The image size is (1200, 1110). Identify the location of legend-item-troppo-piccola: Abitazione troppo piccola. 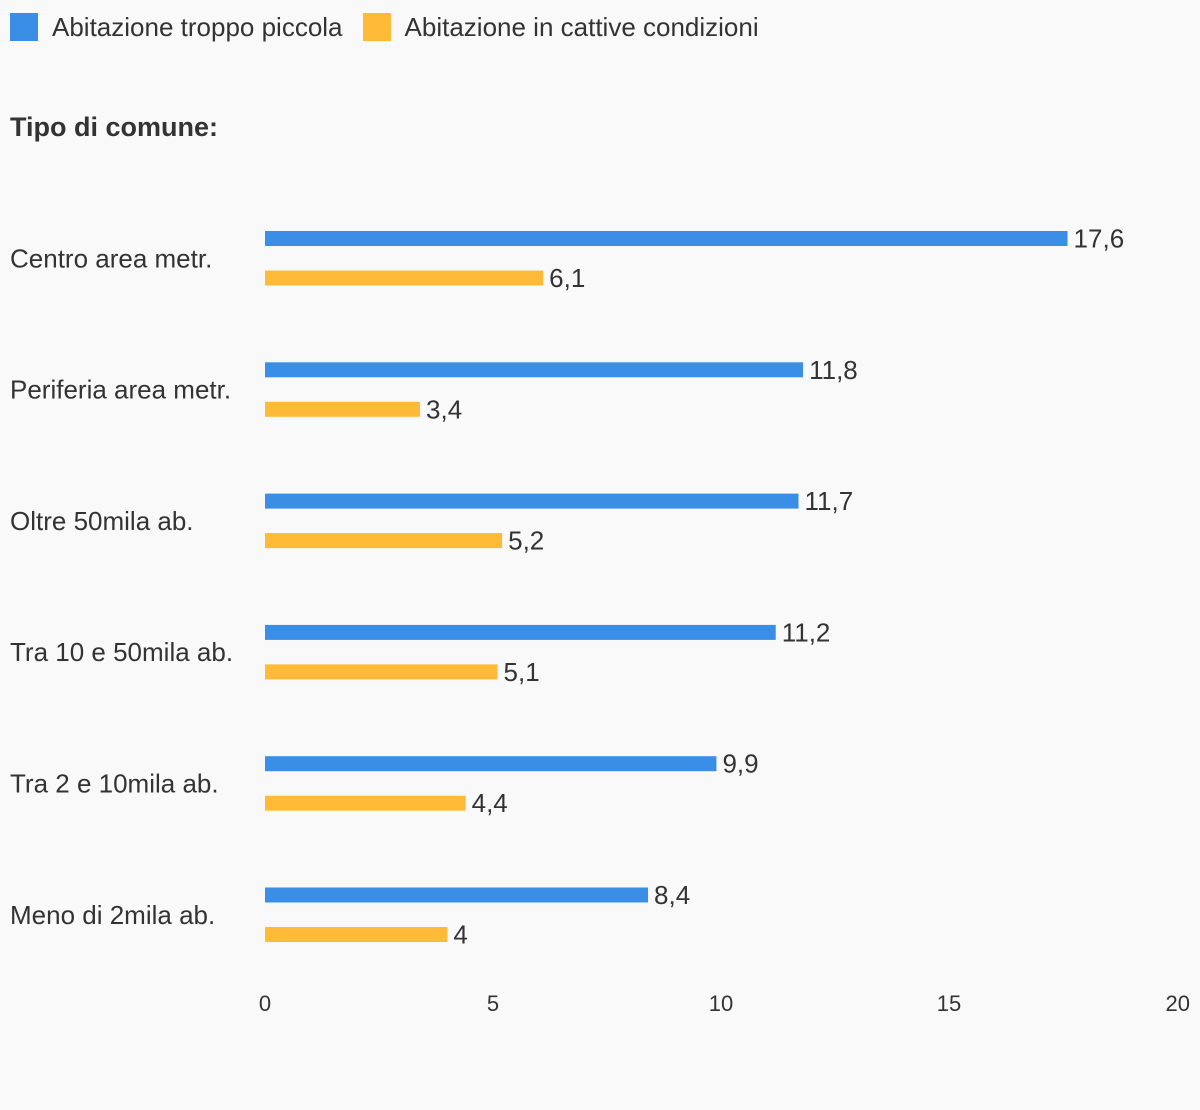
(176, 27).